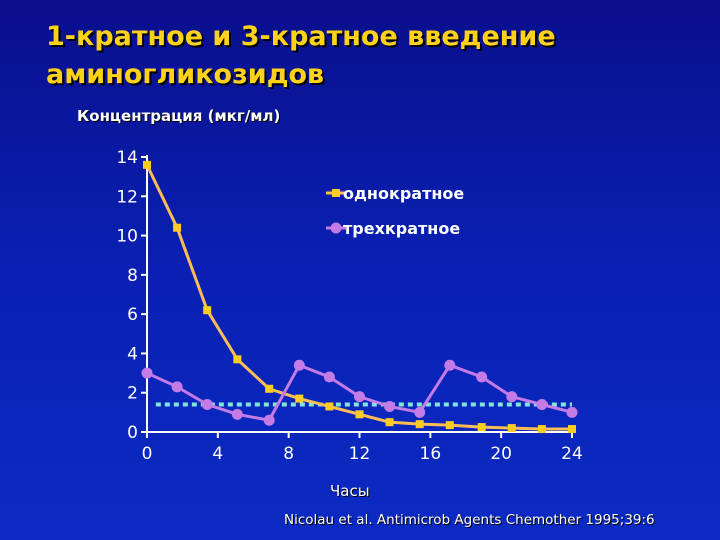  What do you see at coordinates (431, 454) in the screenshot?
I see `x-tick-label: 16` at bounding box center [431, 454].